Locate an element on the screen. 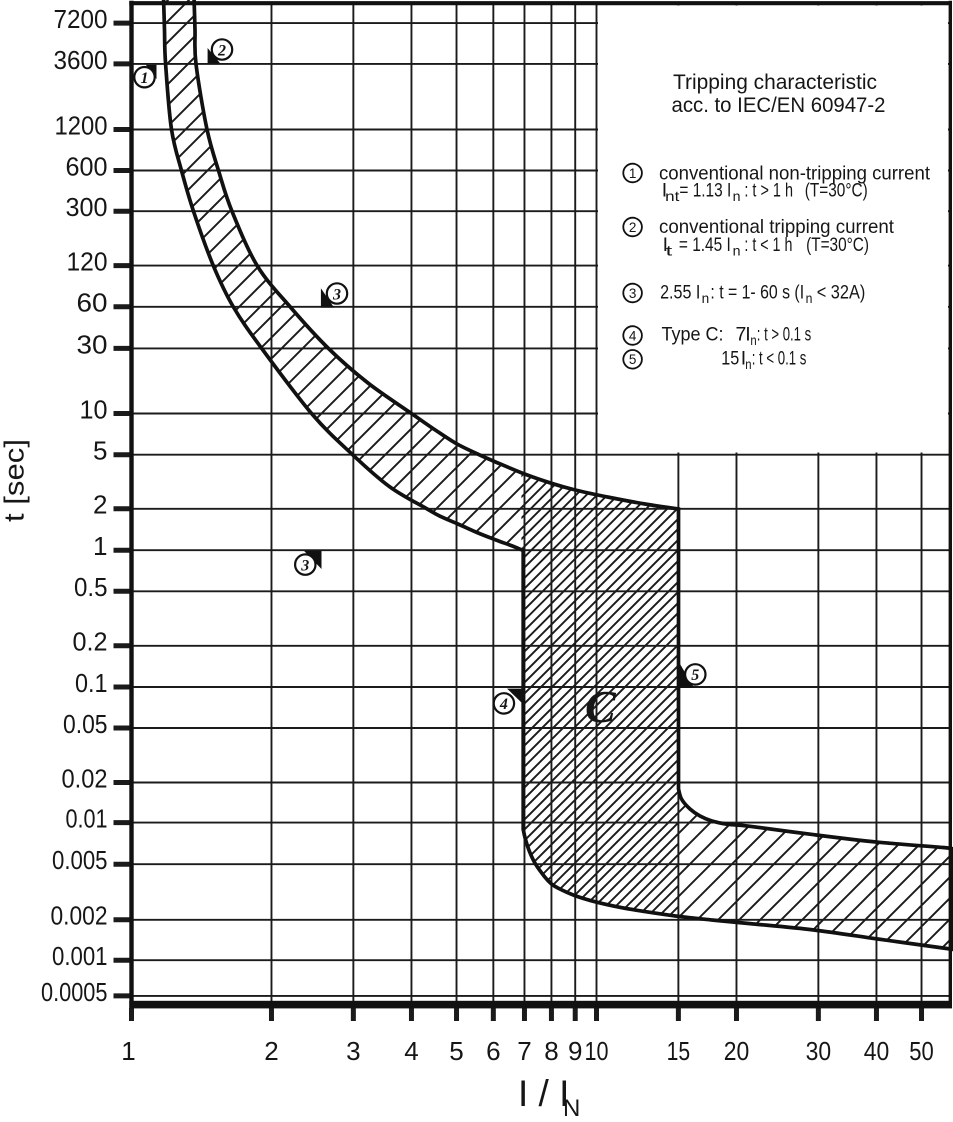 Image resolution: width=953 pixels, height=1122 pixels. svg-text: 60 is located at coordinates (92, 303).